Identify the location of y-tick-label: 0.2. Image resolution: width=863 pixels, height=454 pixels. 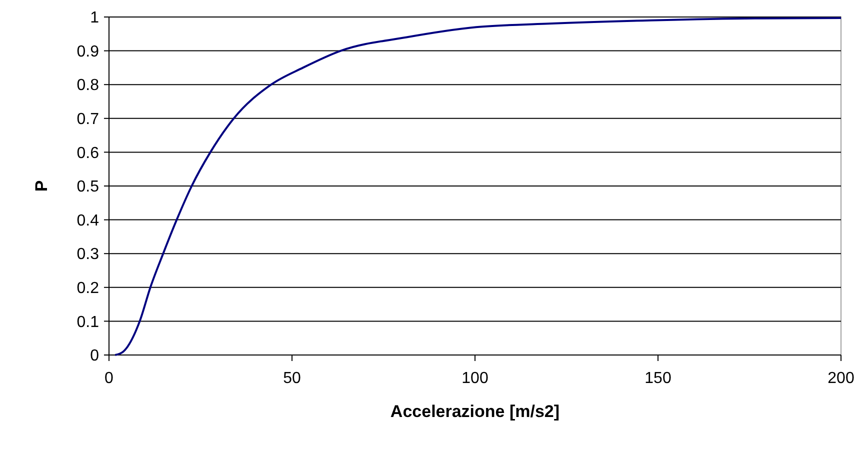
(88, 288).